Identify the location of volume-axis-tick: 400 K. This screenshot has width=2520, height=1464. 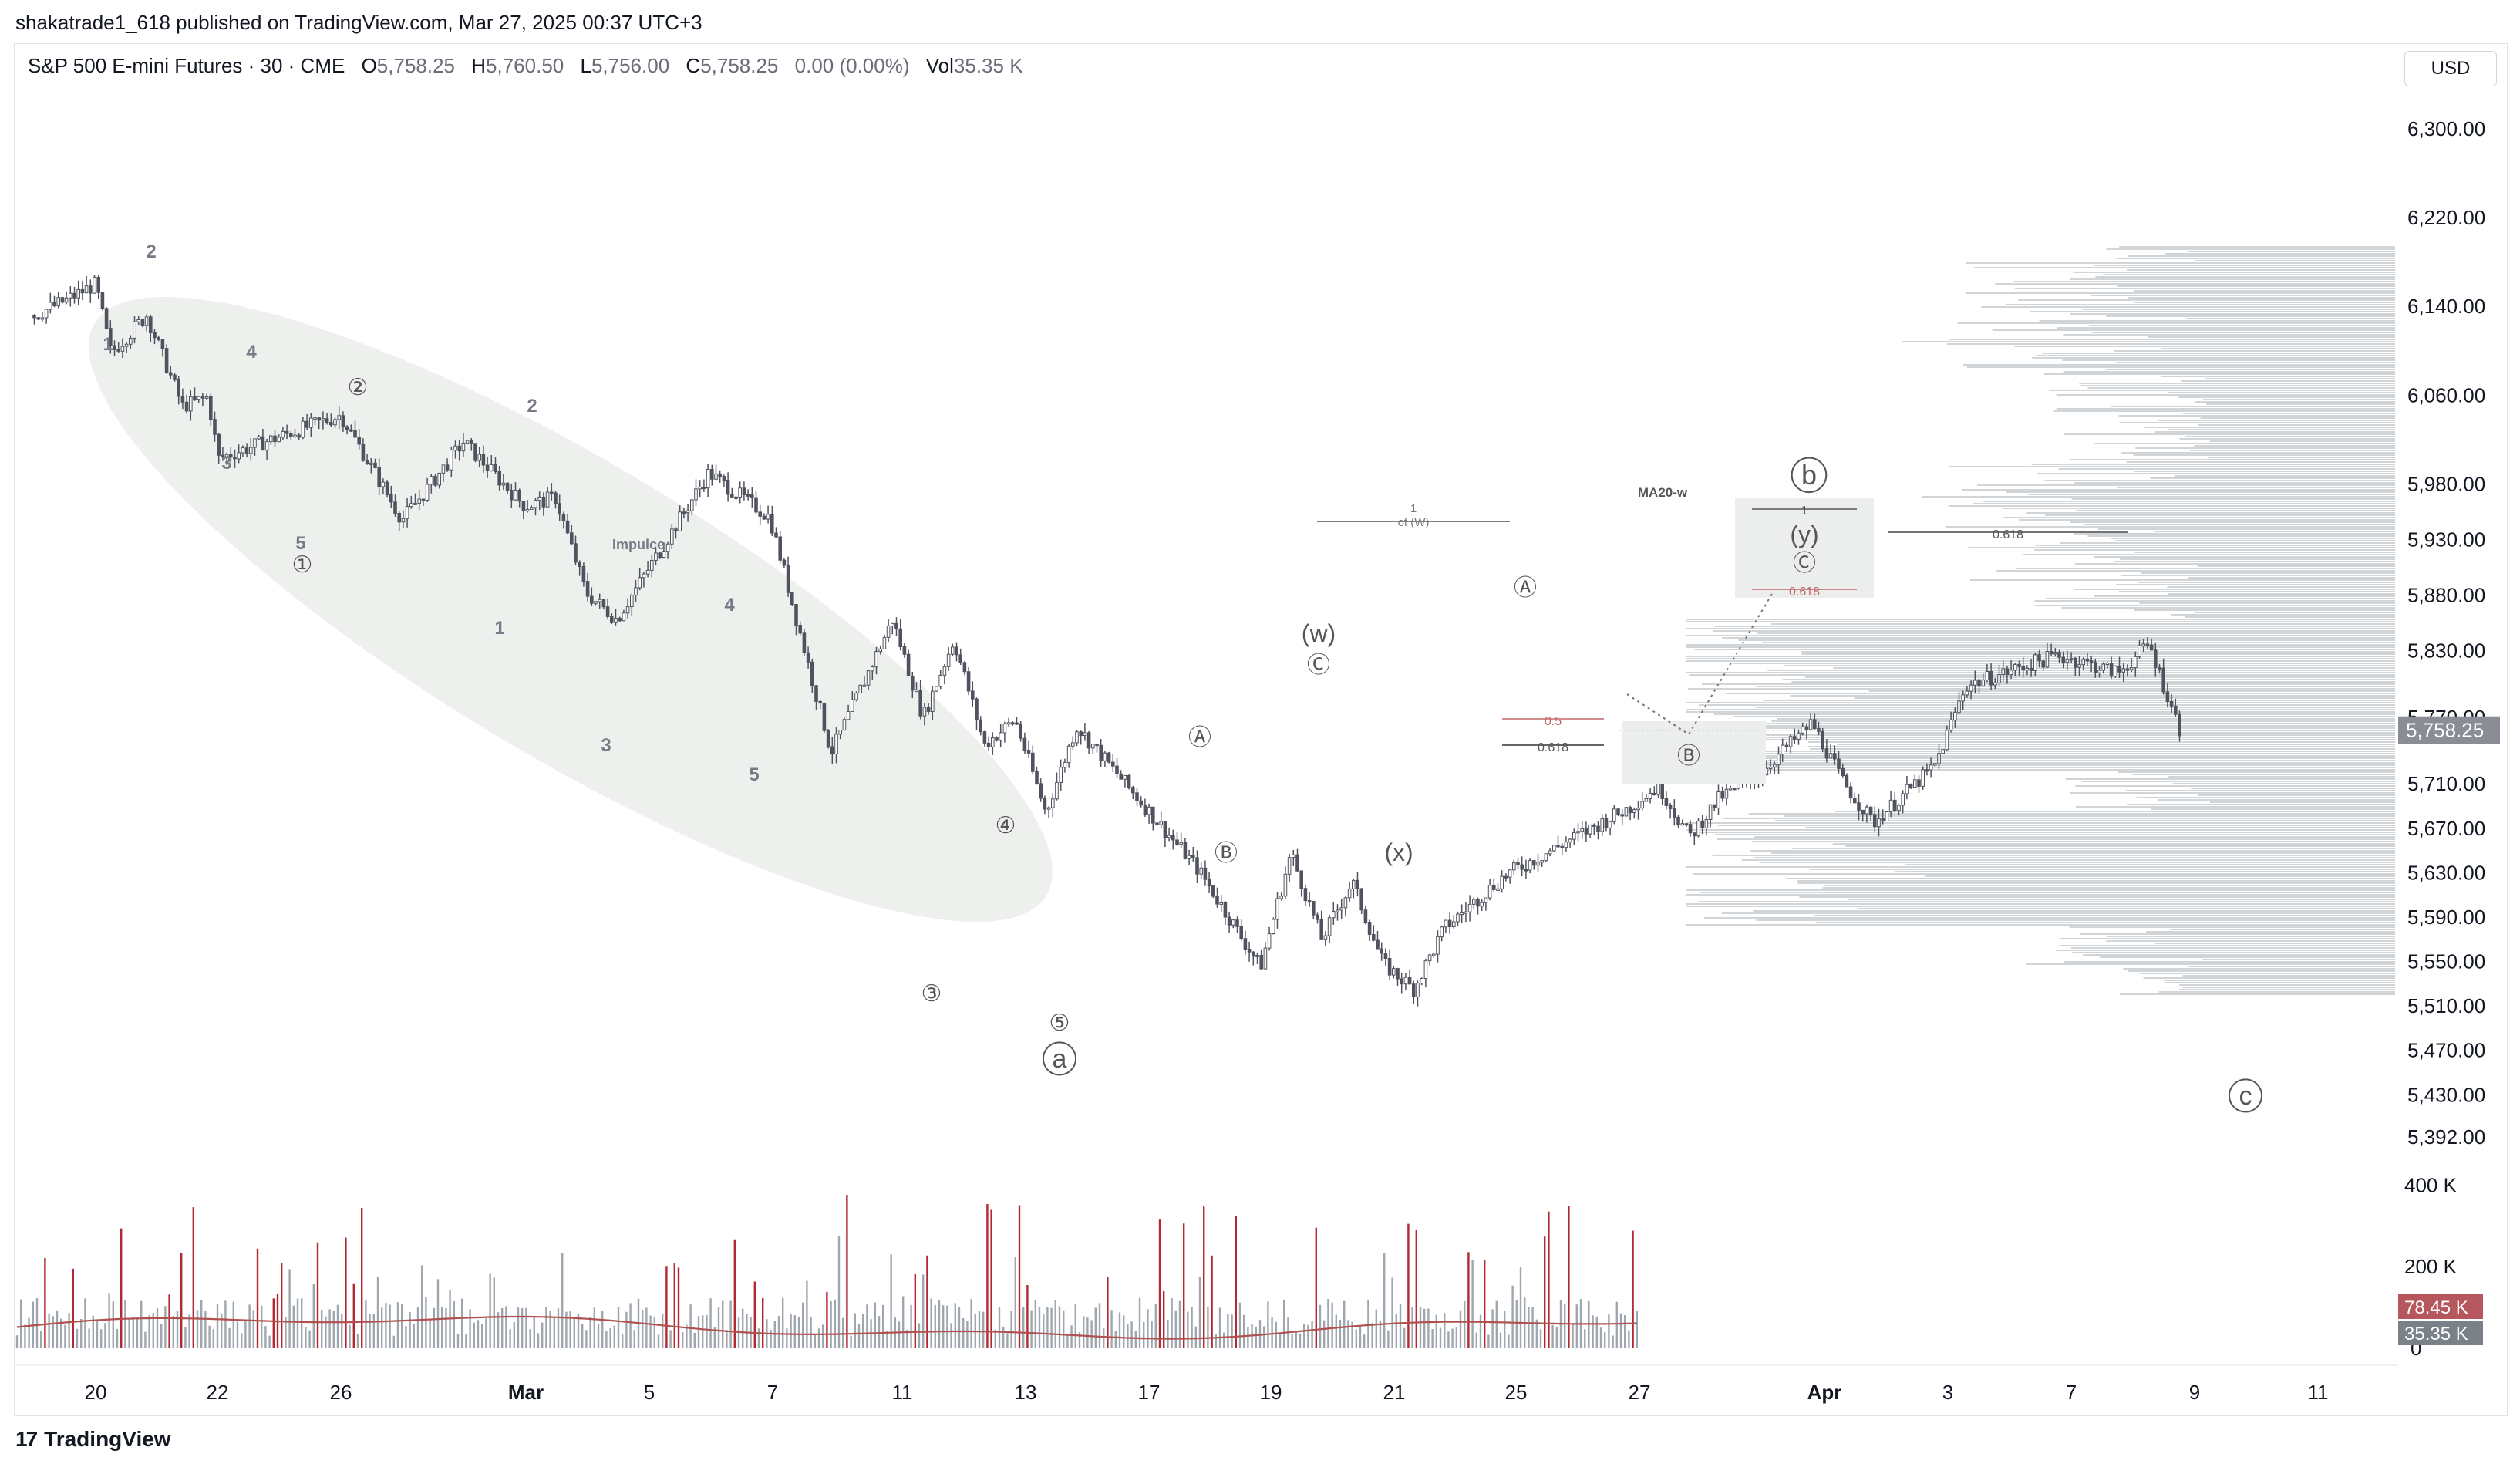
(2431, 1184).